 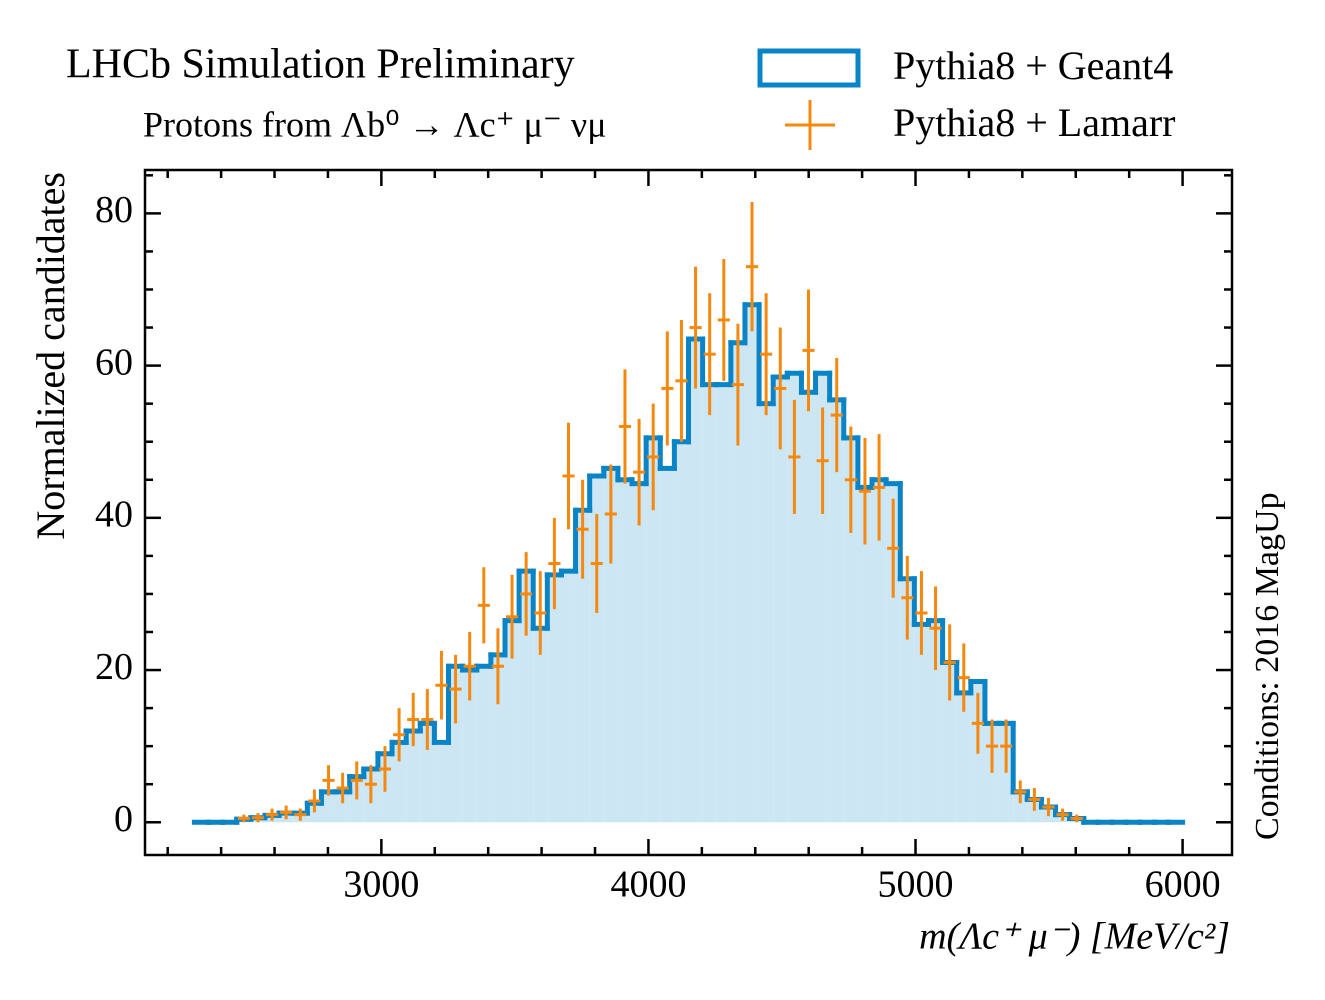 What do you see at coordinates (114, 667) in the screenshot?
I see `y-tick-label: 20` at bounding box center [114, 667].